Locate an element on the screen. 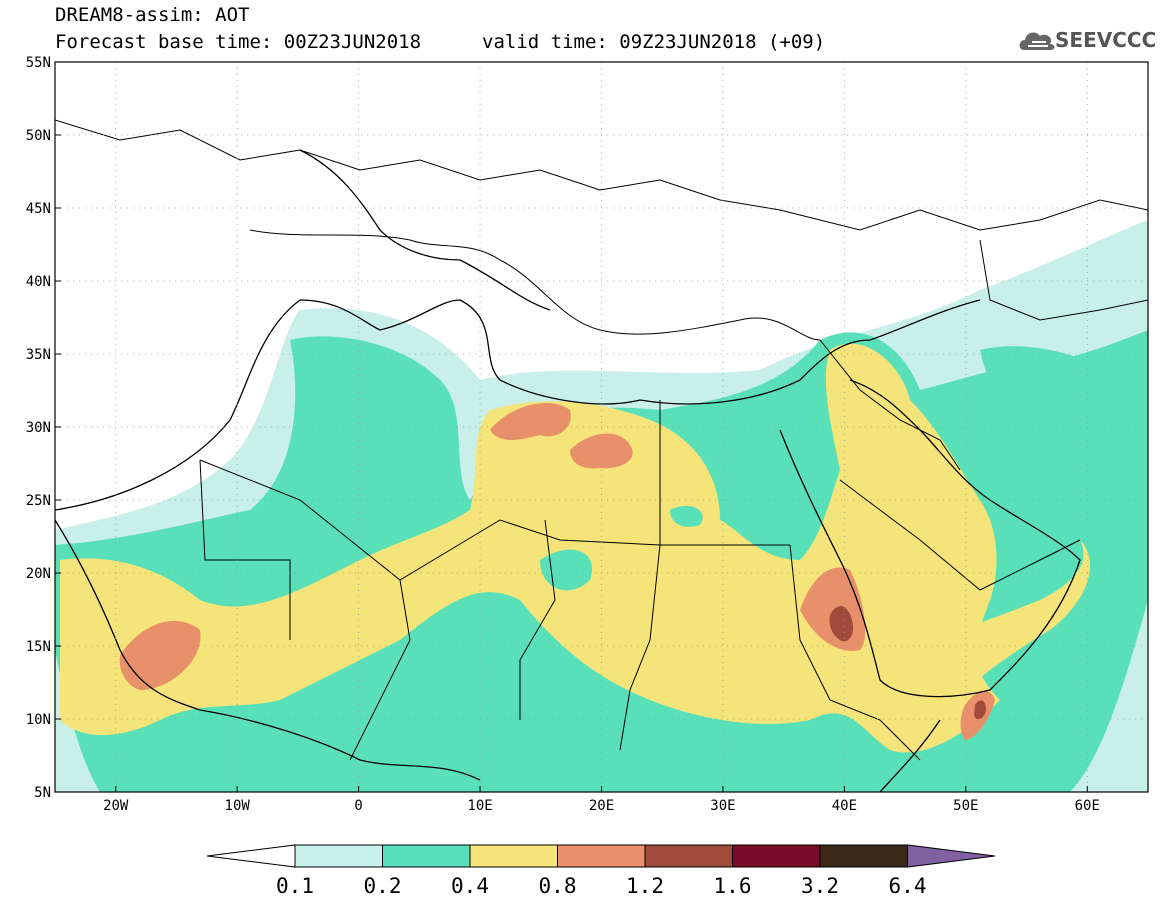  colorbar-label: 3.2 is located at coordinates (820, 886).